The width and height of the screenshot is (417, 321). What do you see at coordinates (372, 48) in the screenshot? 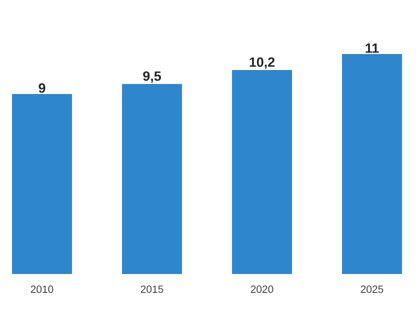
I see `data-label: 11` at bounding box center [372, 48].